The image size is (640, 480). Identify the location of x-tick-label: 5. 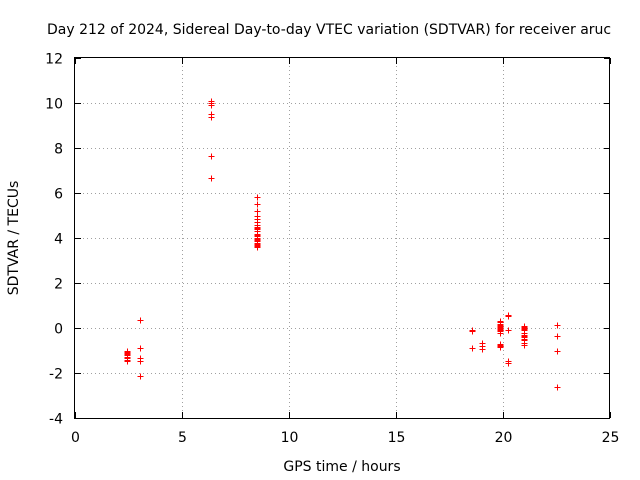
(182, 438).